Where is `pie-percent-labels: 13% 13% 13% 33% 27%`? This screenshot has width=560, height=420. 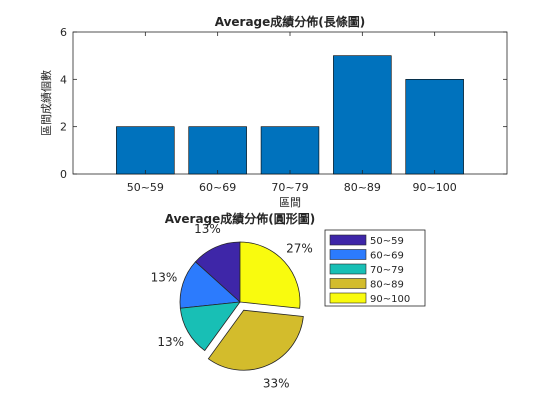 pie-percent-labels: 13% 13% 13% 33% 27% is located at coordinates (232, 306).